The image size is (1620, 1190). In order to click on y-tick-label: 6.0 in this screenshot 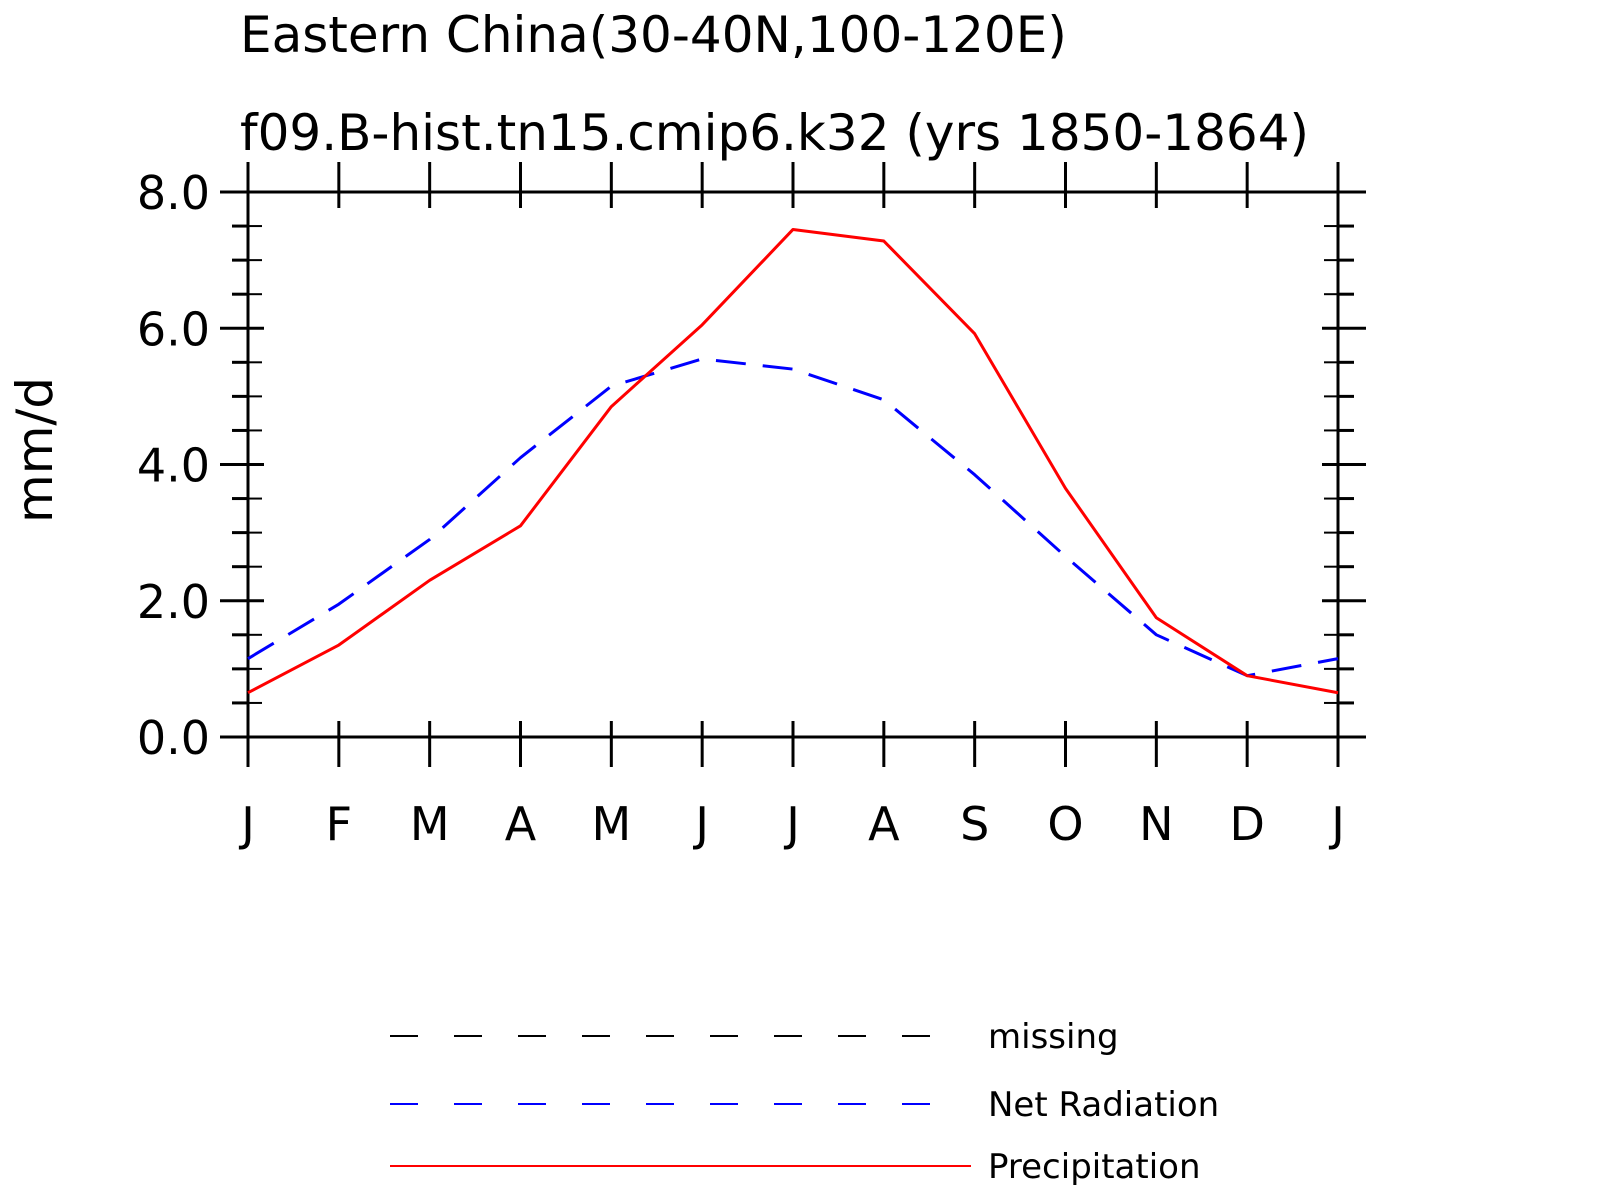, I will do `click(173, 329)`.